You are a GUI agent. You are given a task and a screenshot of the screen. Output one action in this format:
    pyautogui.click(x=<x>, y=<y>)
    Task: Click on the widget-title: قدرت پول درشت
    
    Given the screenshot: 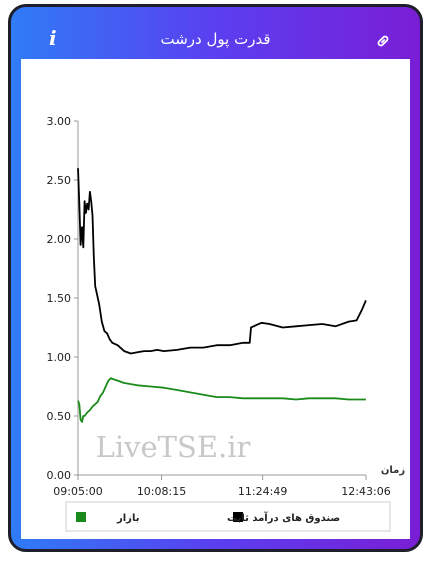 What is the action you would take?
    pyautogui.click(x=215, y=39)
    